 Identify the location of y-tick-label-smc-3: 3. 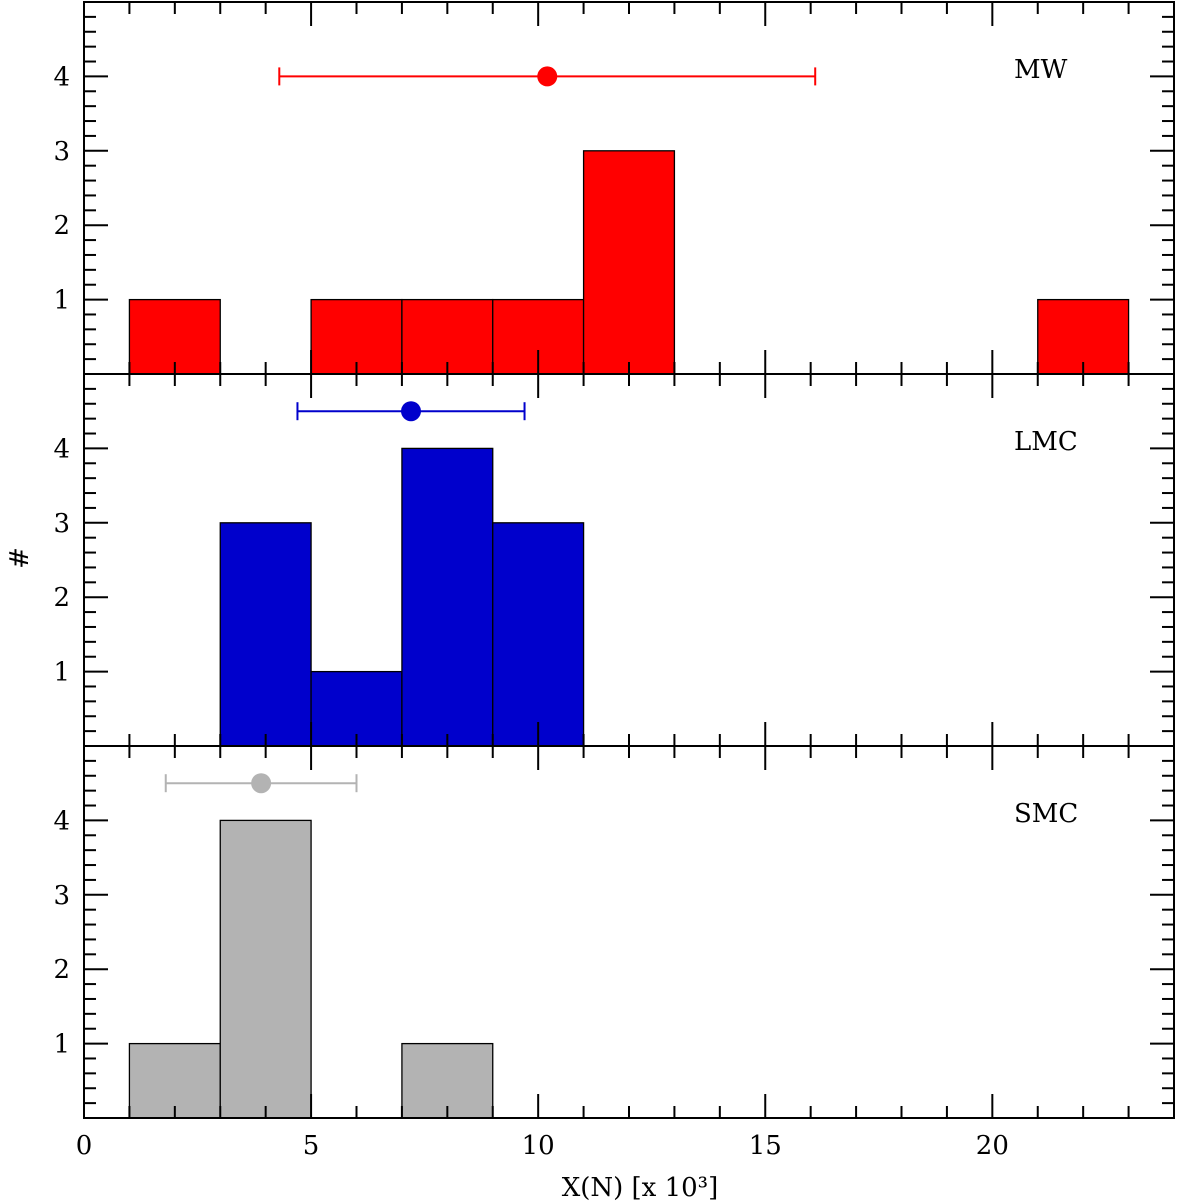
(61, 896).